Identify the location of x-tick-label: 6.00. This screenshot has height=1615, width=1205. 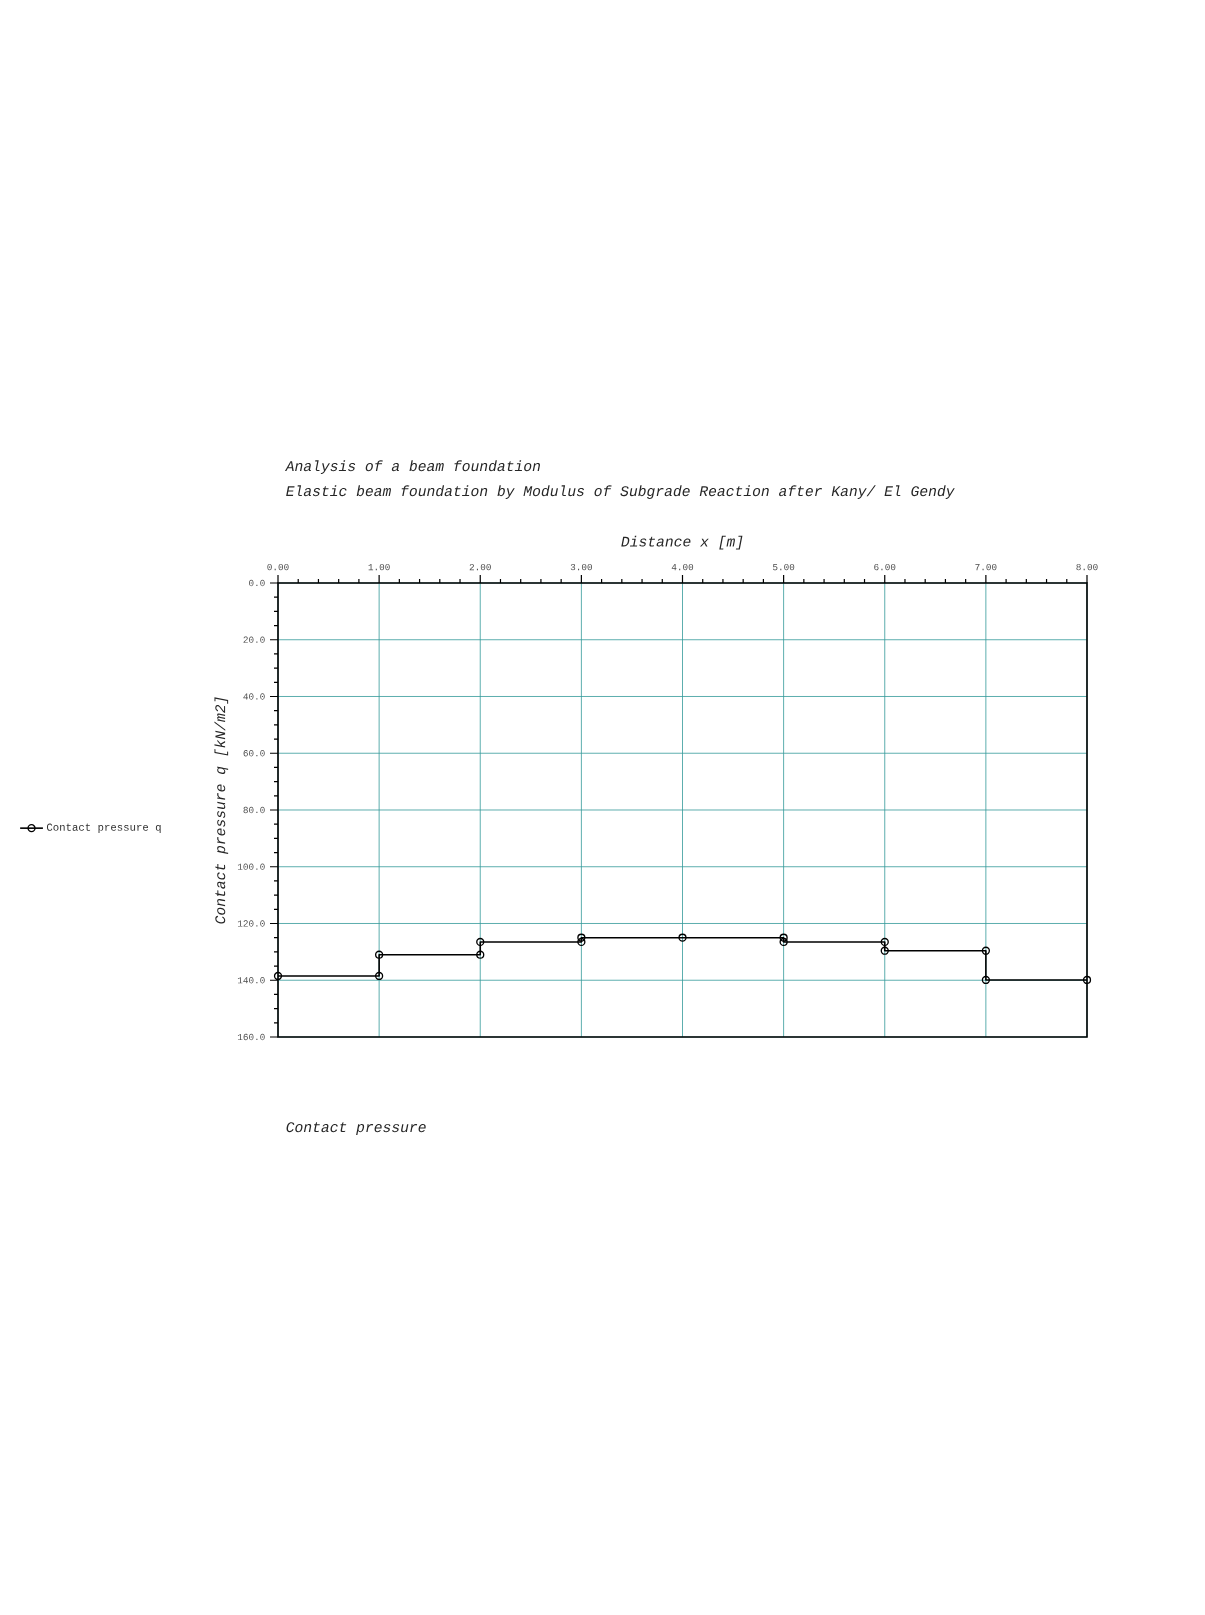
(885, 567).